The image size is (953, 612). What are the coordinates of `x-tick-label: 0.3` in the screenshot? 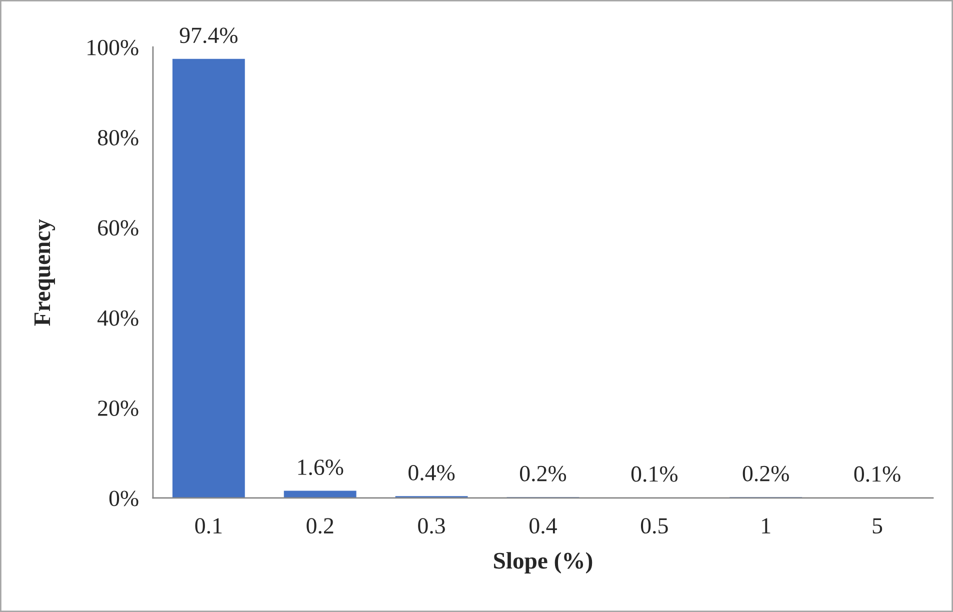 It's located at (431, 526).